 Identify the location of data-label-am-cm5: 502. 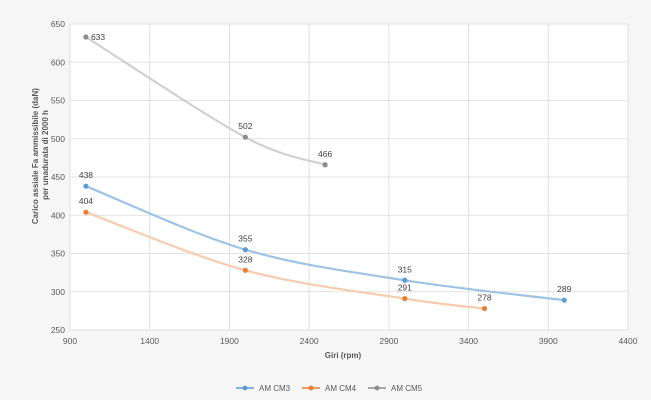
(245, 126).